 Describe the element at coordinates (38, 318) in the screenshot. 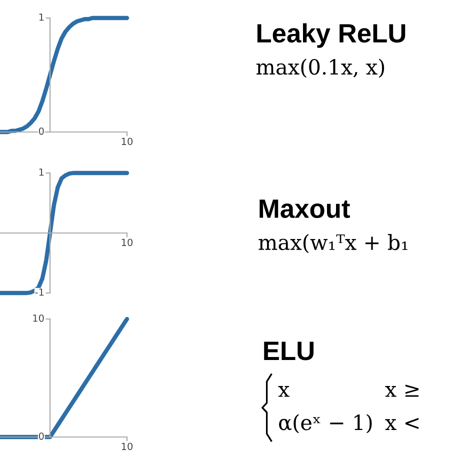

I see `y-tick-label: 10` at that location.